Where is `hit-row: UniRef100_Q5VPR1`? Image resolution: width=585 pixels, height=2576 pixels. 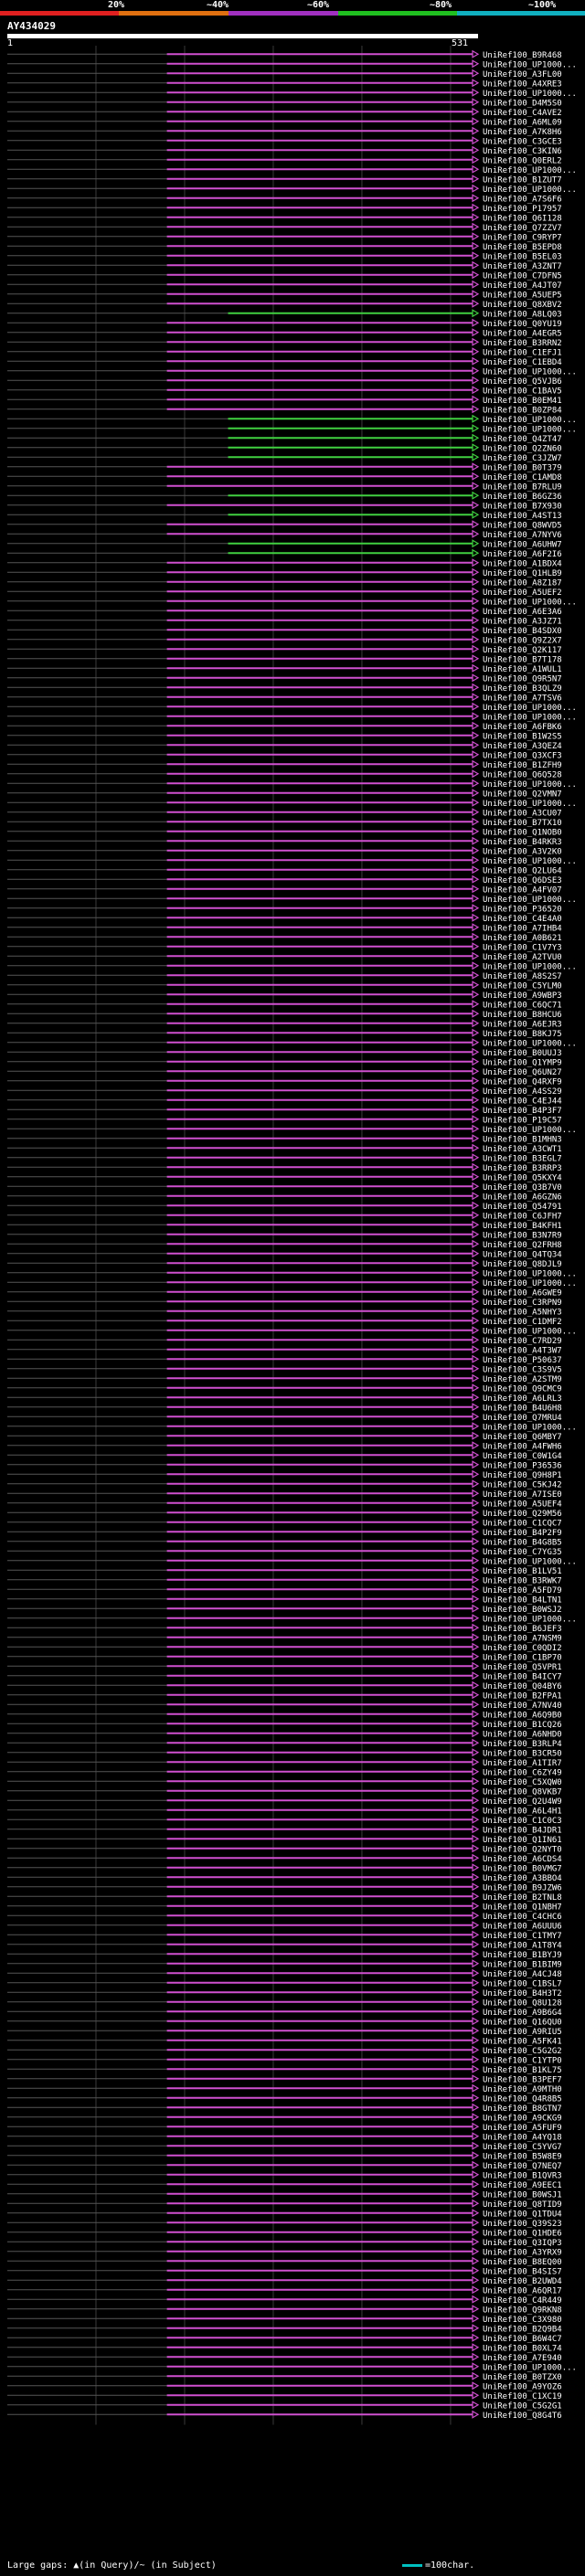 hit-row: UniRef100_Q5VPR1 is located at coordinates (284, 1666).